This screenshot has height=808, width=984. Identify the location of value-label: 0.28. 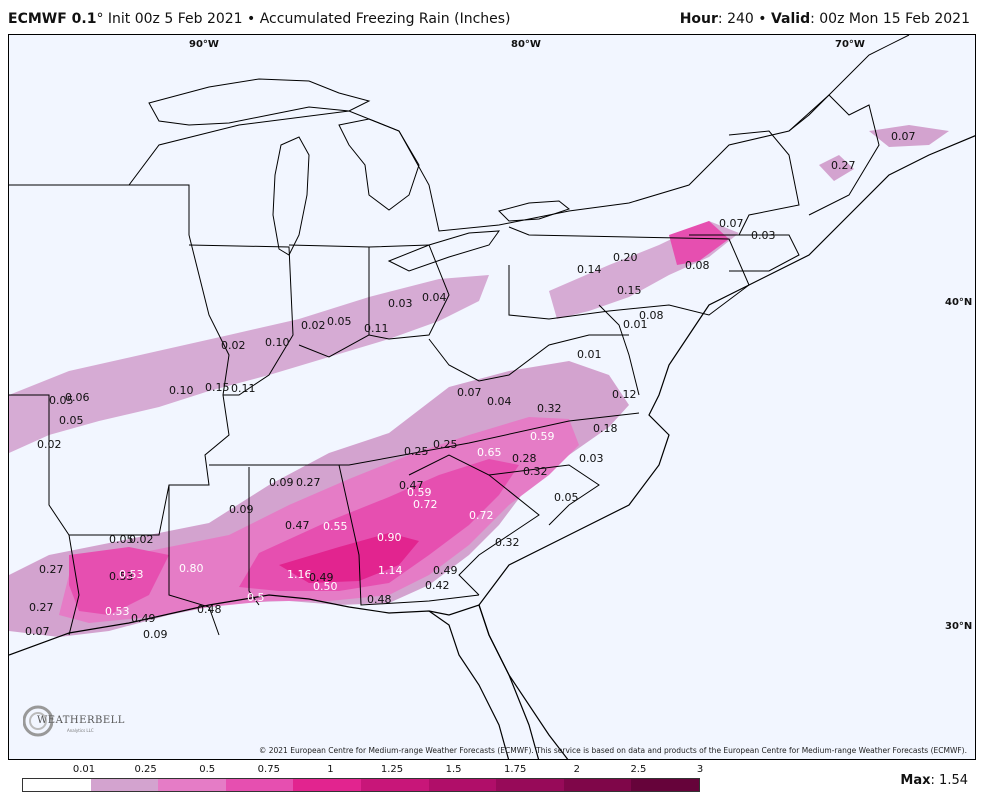
(524, 458).